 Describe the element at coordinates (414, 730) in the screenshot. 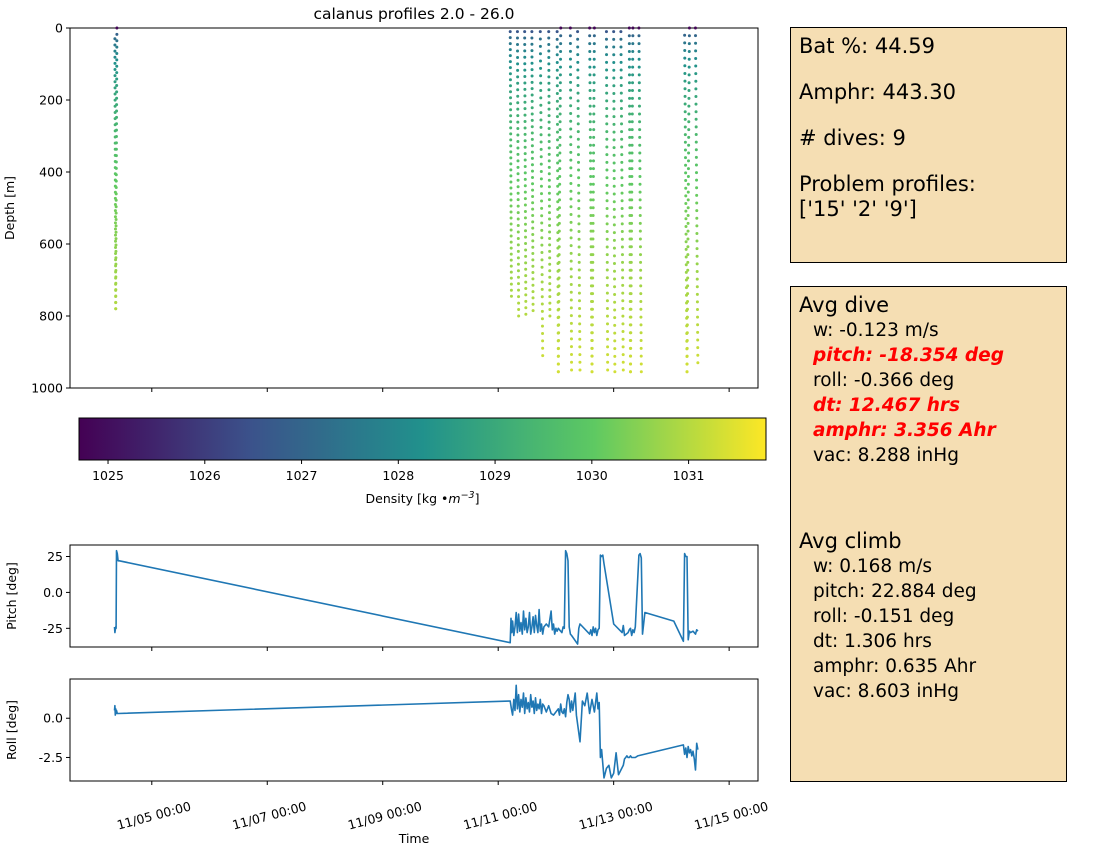

I see `roll-axes-frame` at that location.